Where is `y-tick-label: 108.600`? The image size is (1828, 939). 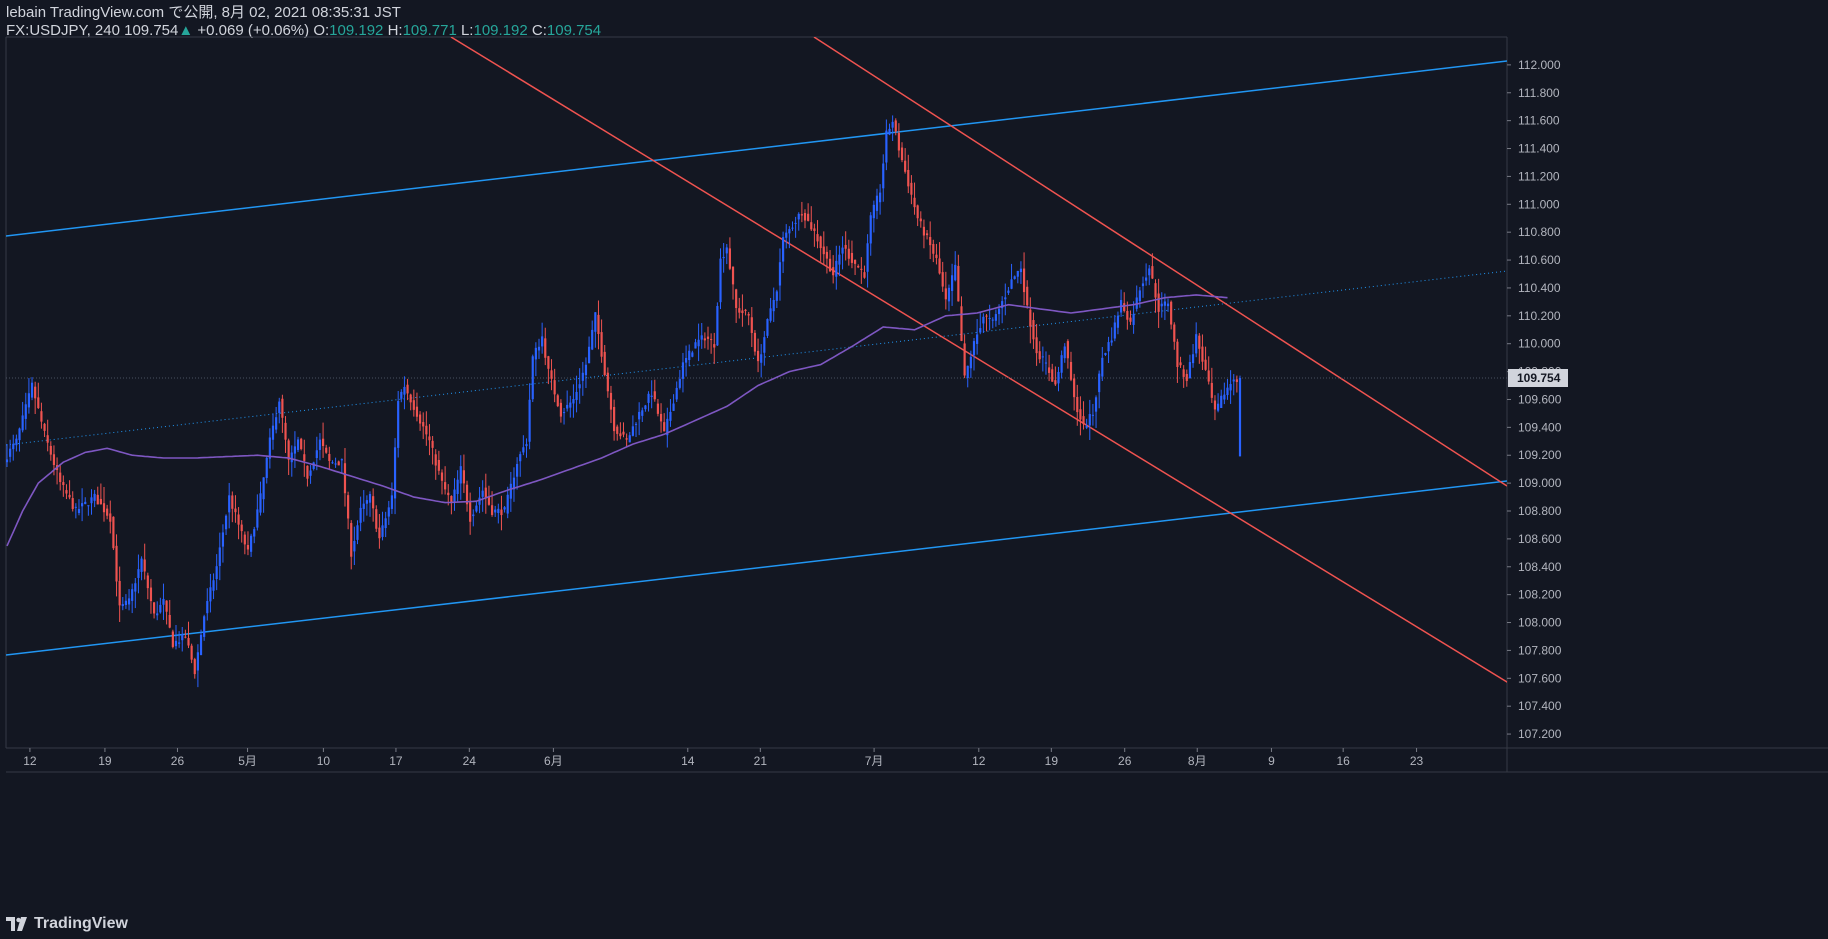
y-tick-label: 108.600 is located at coordinates (1540, 539).